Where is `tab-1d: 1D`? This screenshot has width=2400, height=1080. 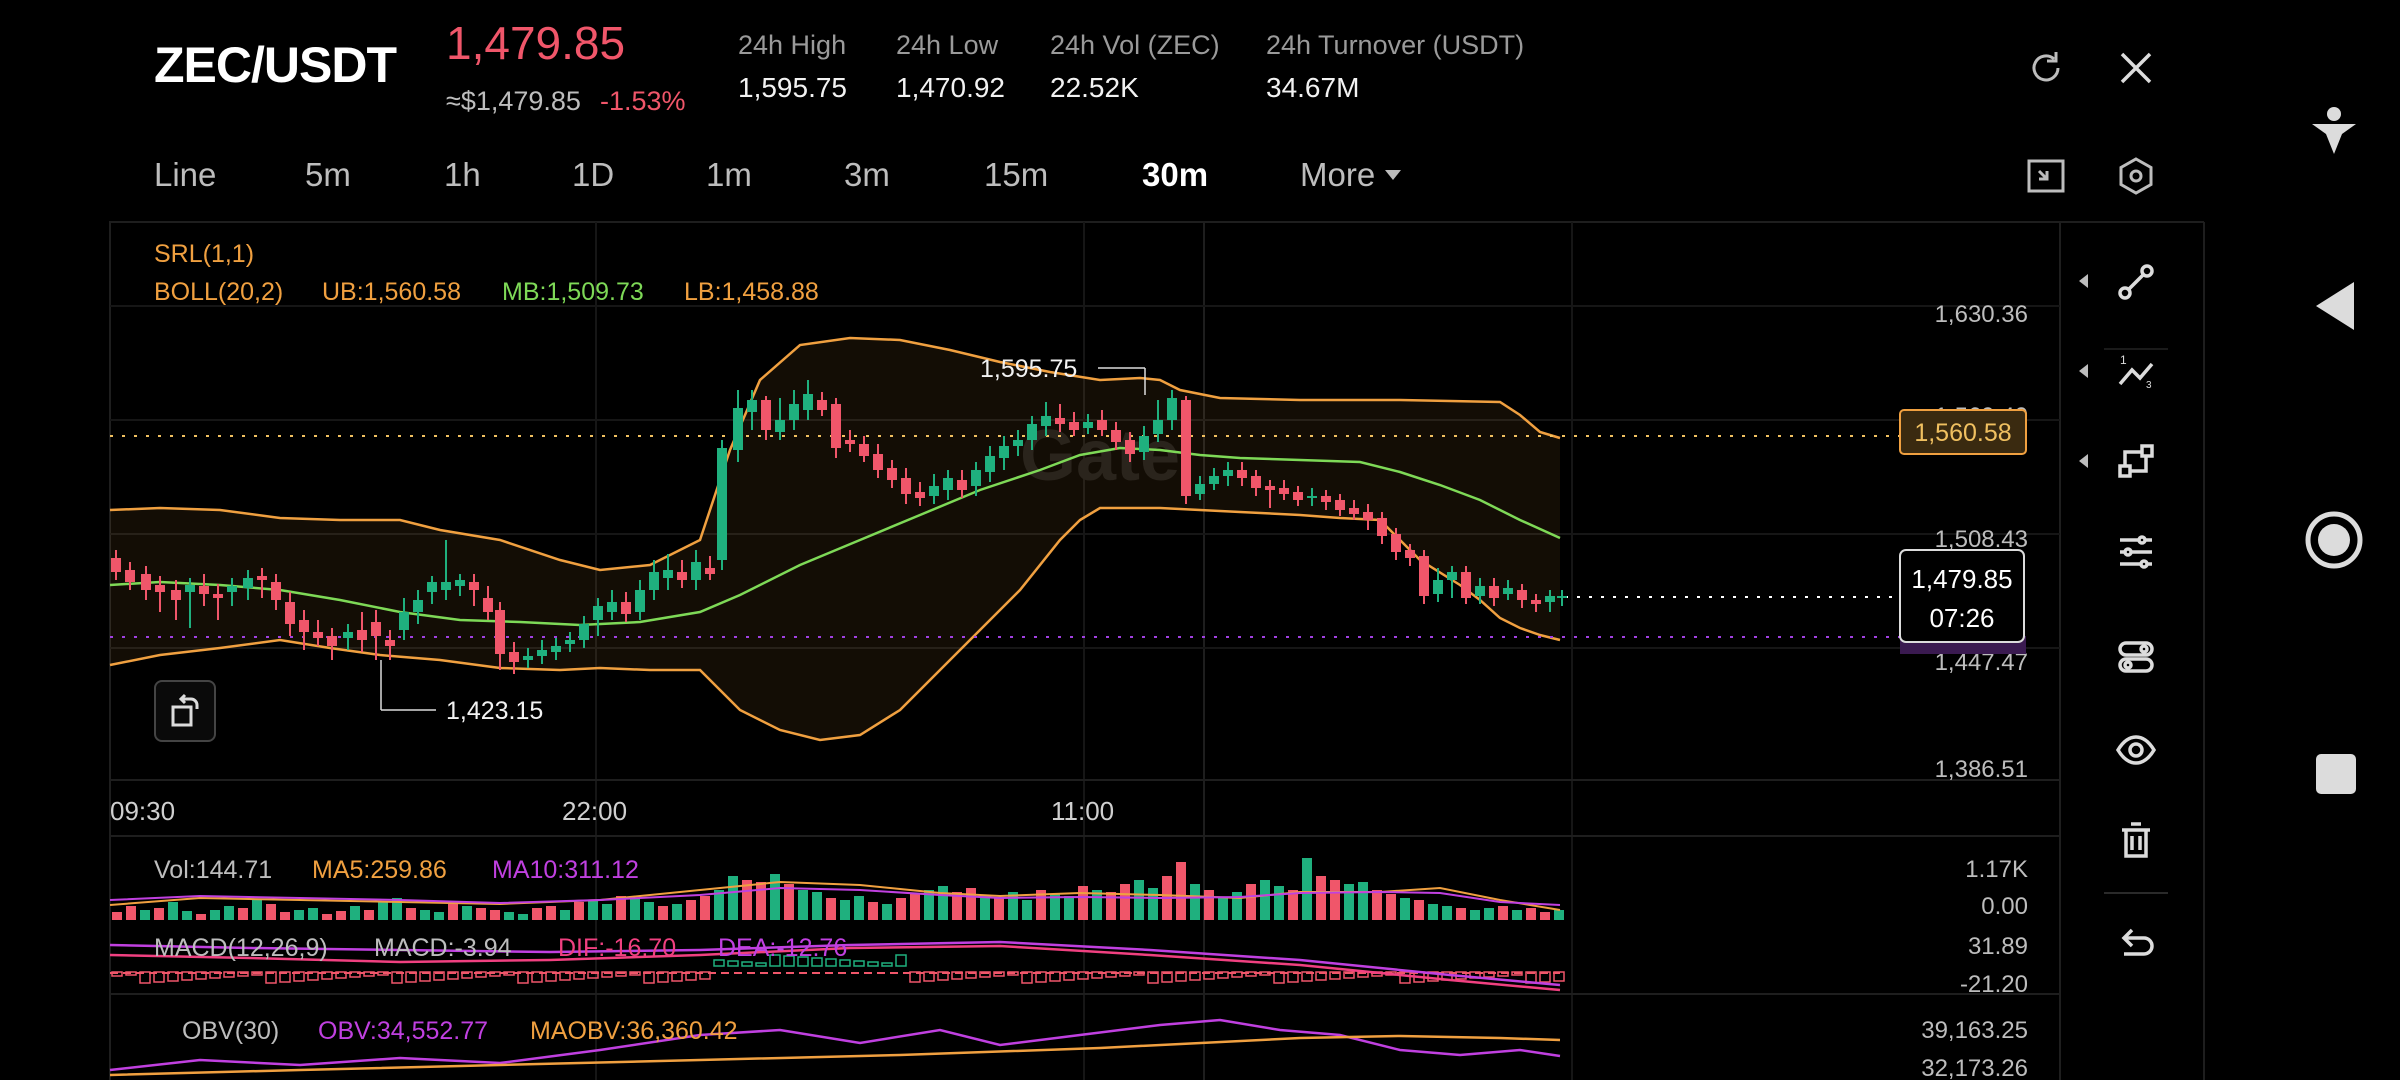 tab-1d: 1D is located at coordinates (593, 174).